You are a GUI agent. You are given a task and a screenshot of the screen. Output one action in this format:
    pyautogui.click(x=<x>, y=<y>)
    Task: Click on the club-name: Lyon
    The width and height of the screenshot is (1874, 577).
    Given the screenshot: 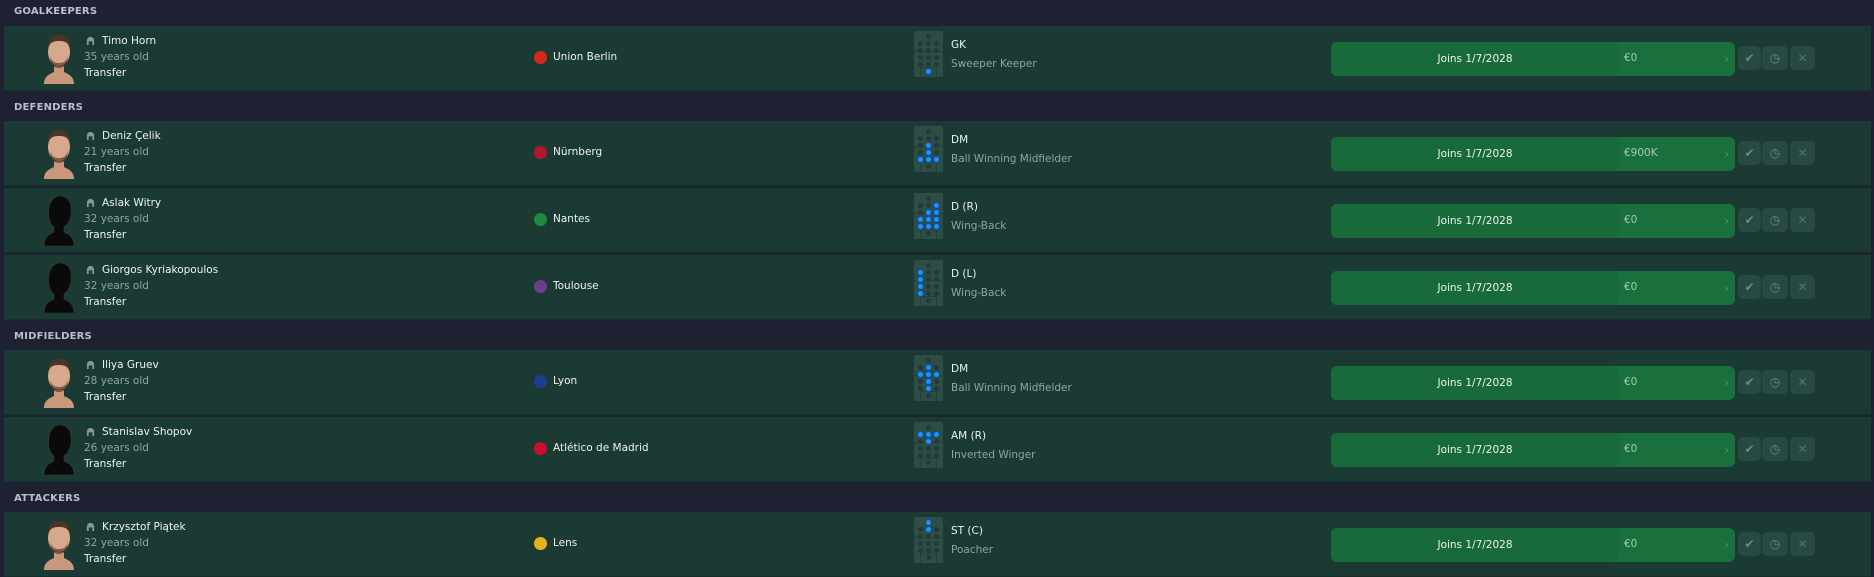 What is the action you would take?
    pyautogui.click(x=565, y=381)
    